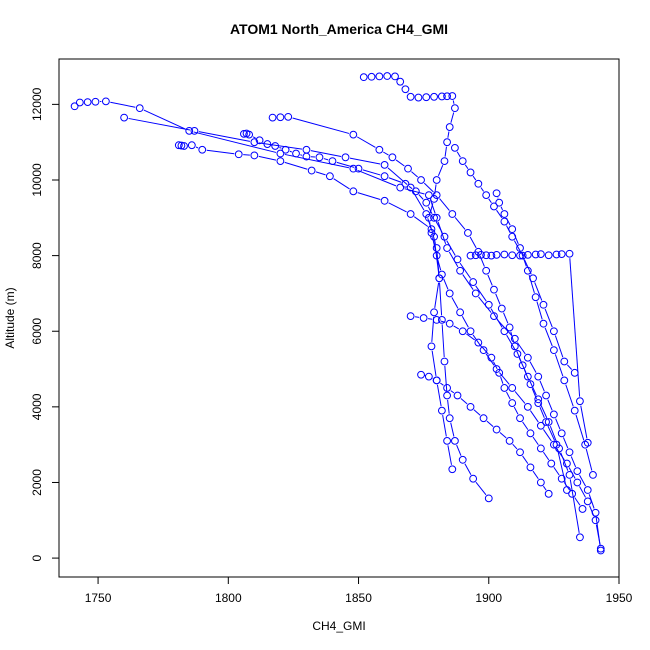 This screenshot has width=650, height=650. What do you see at coordinates (358, 598) in the screenshot?
I see `x-tick-label: 1850` at bounding box center [358, 598].